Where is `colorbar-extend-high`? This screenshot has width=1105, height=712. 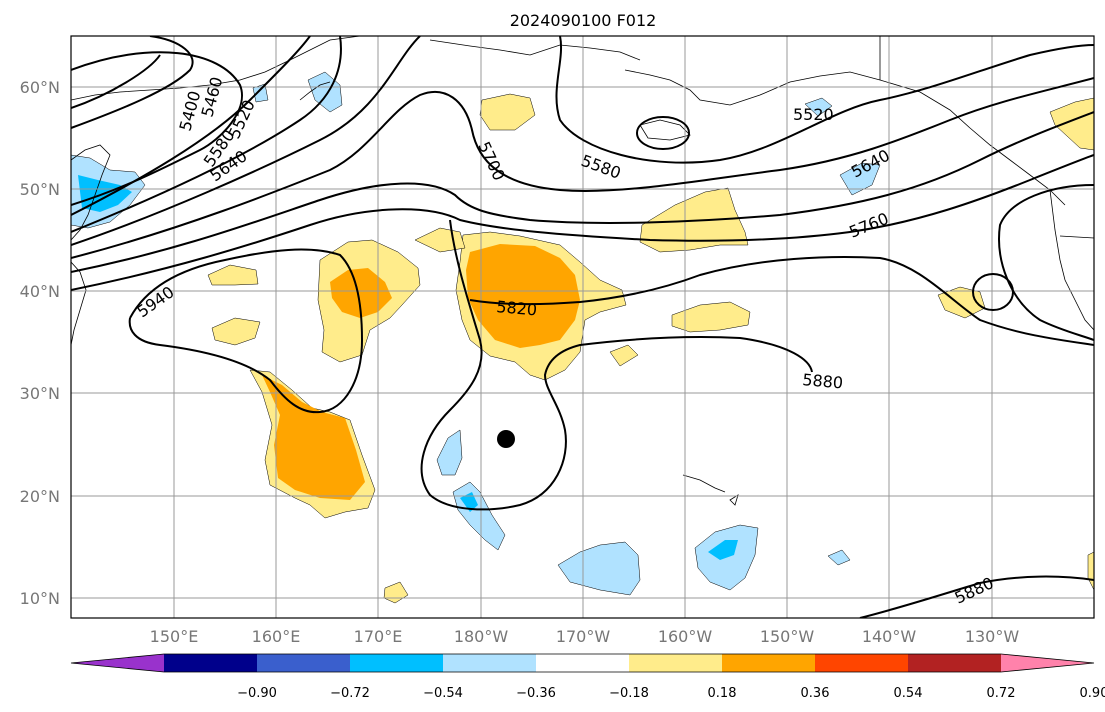 colorbar-extend-high is located at coordinates (1047, 663).